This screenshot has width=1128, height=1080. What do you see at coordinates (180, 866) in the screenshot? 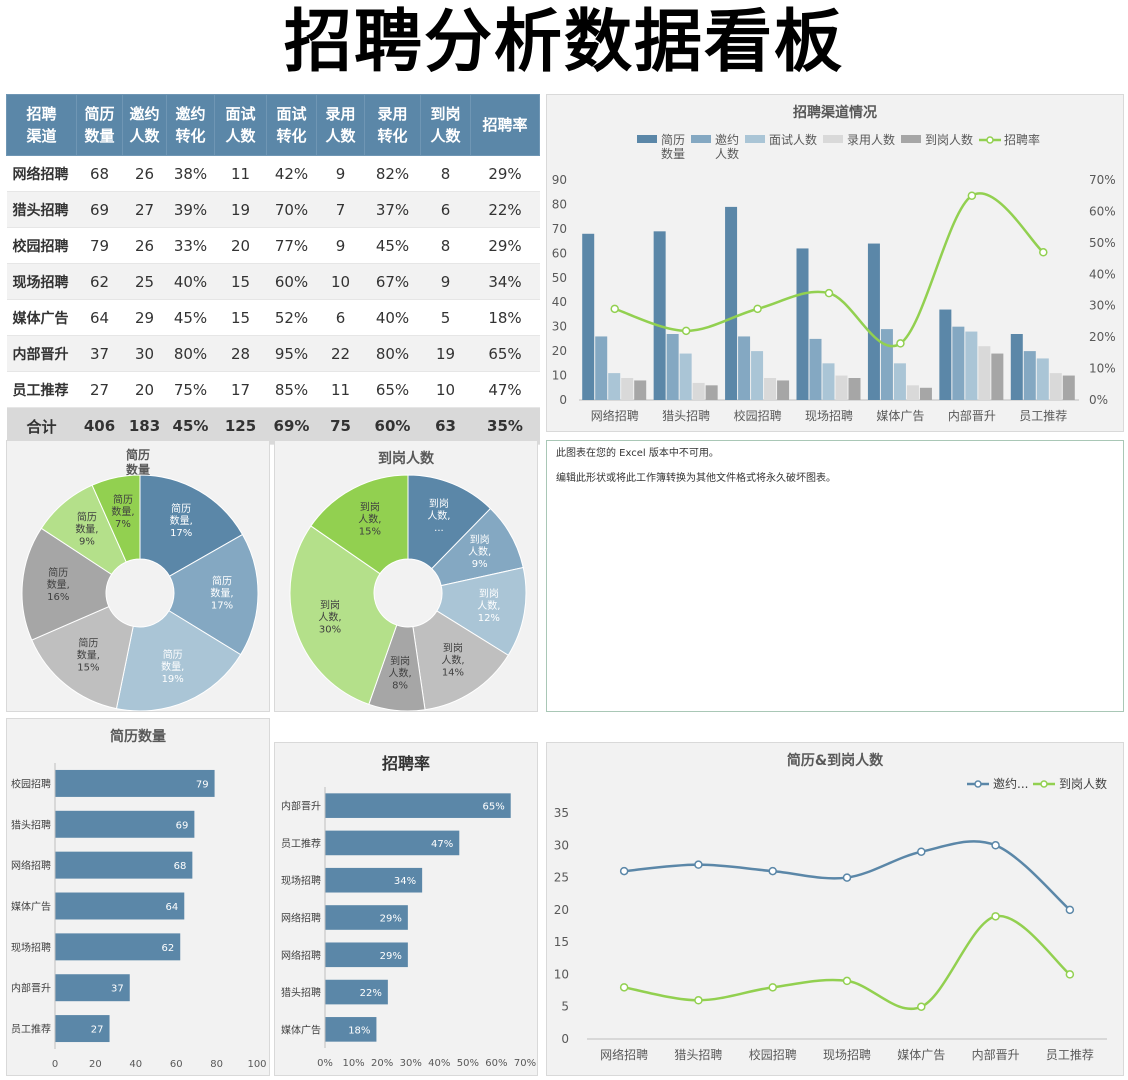
I see `bar-value-label: 68` at bounding box center [180, 866].